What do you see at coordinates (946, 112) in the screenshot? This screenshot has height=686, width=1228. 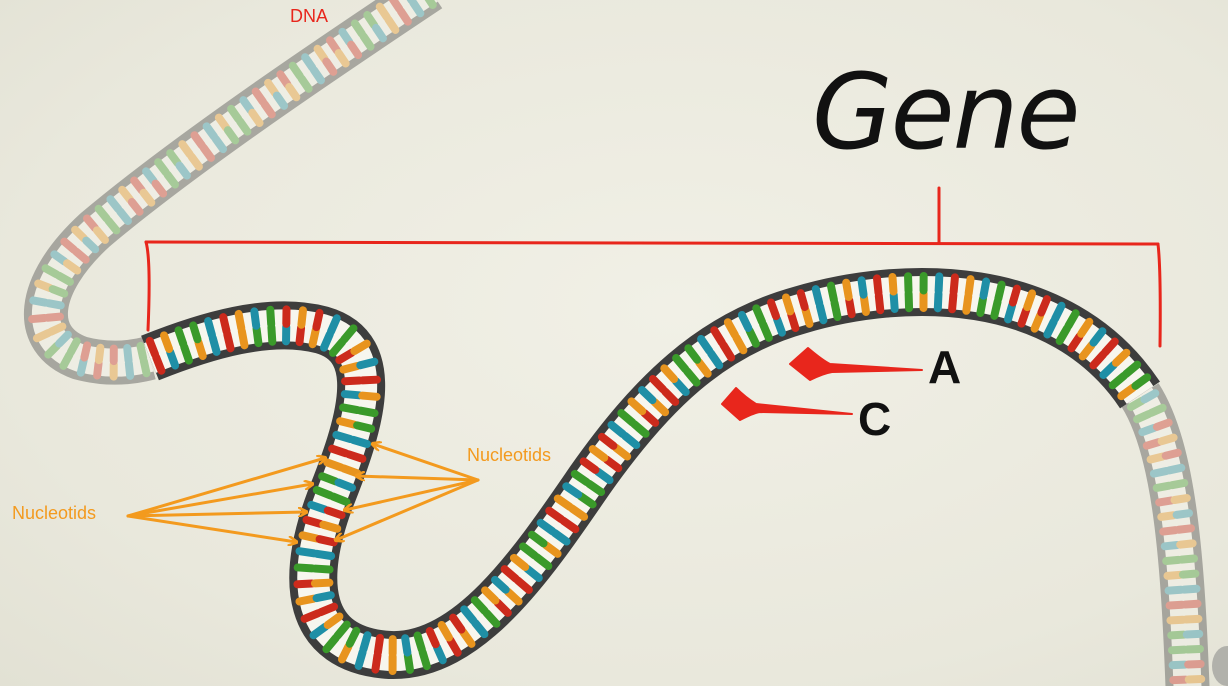 I see `gene-title: Gene` at bounding box center [946, 112].